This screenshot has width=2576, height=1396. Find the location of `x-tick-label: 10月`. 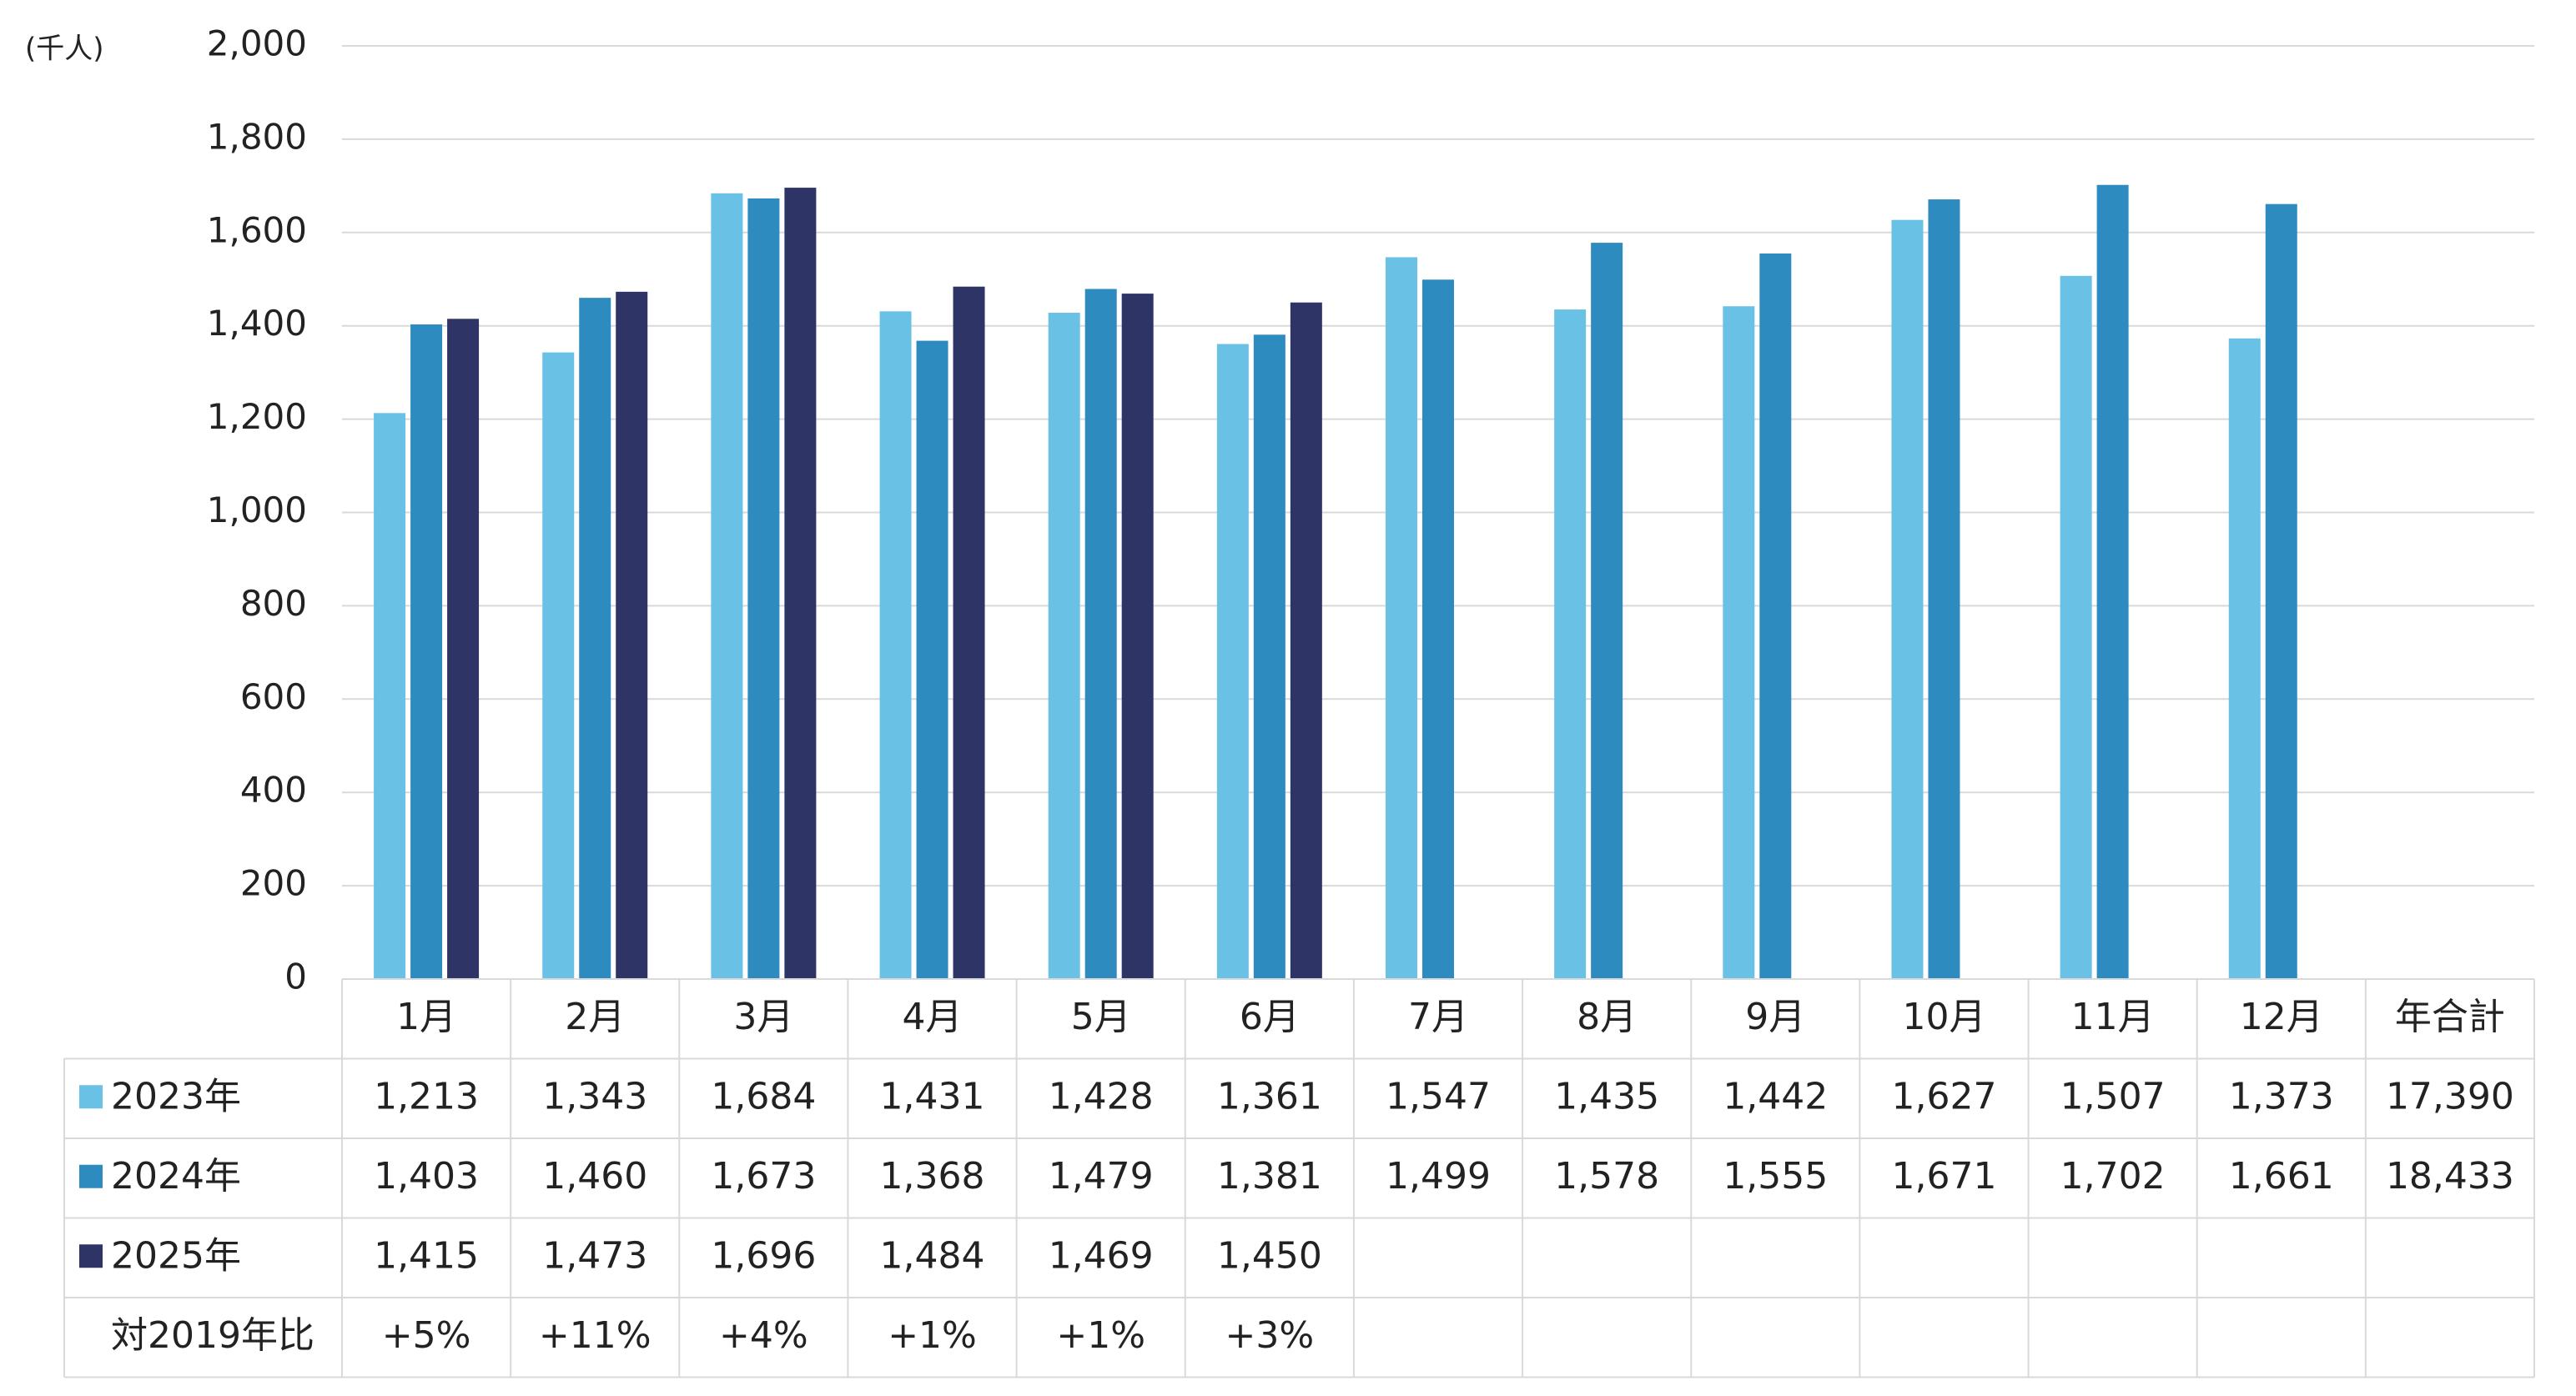

x-tick-label: 10月 is located at coordinates (1943, 1017).